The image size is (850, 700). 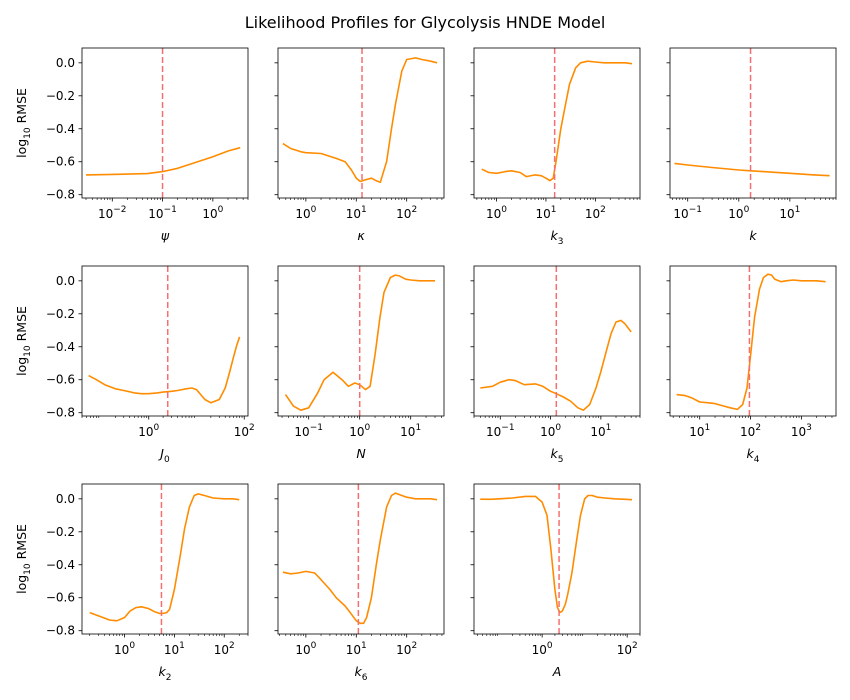 I want to click on subplot-5: 10⁻¹ 10⁰ 10¹ N, so click(x=359, y=363).